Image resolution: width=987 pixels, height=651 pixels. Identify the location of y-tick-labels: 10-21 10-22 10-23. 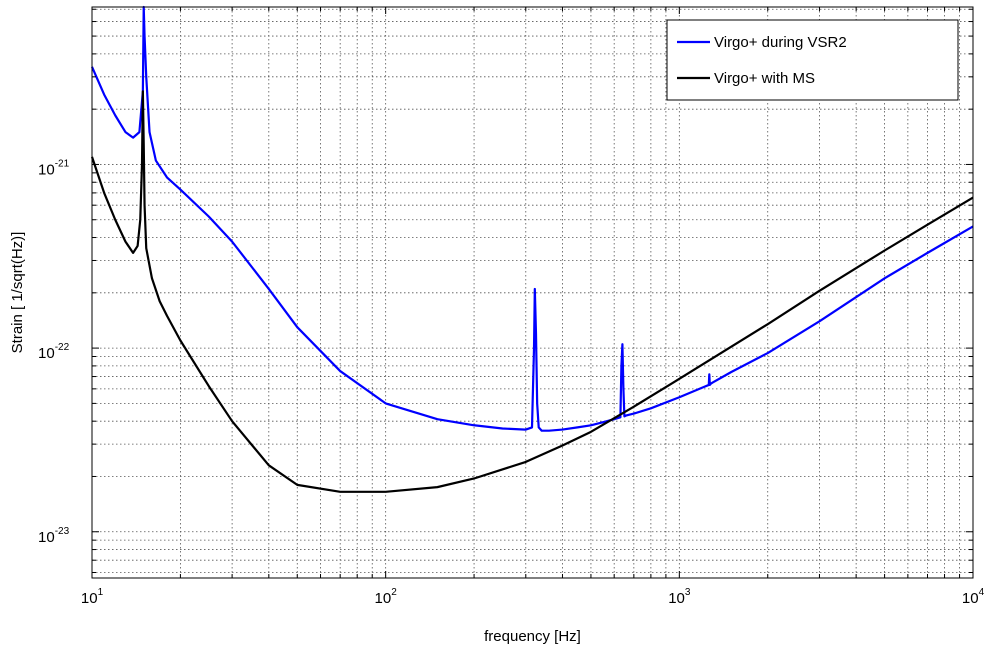
(54, 351).